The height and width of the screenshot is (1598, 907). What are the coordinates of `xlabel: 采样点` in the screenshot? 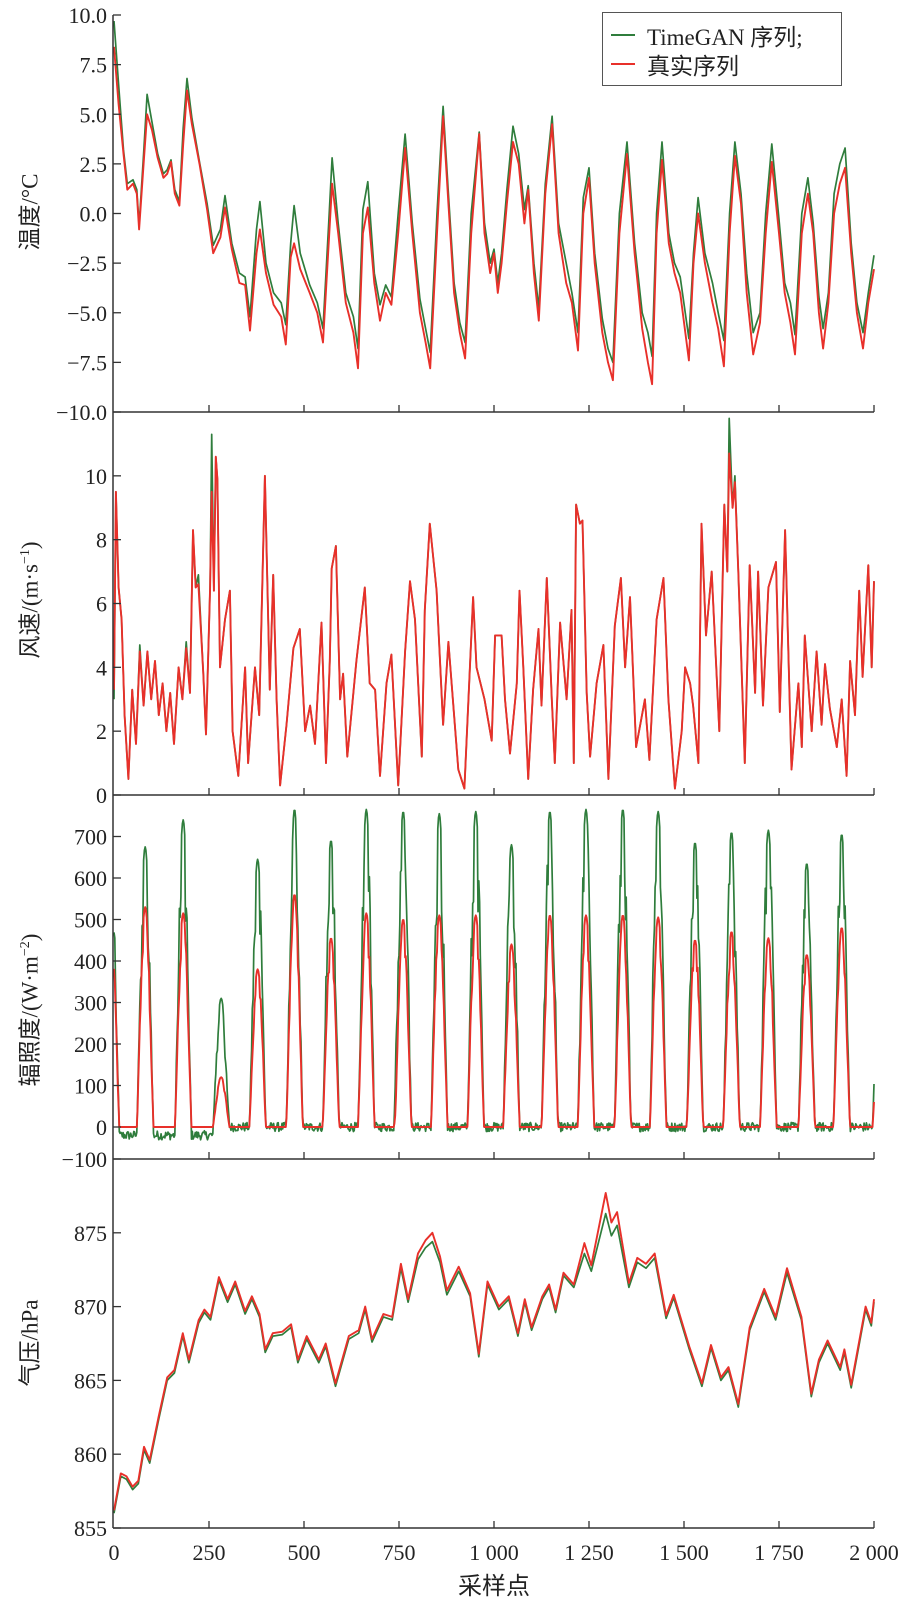 It's located at (494, 1586).